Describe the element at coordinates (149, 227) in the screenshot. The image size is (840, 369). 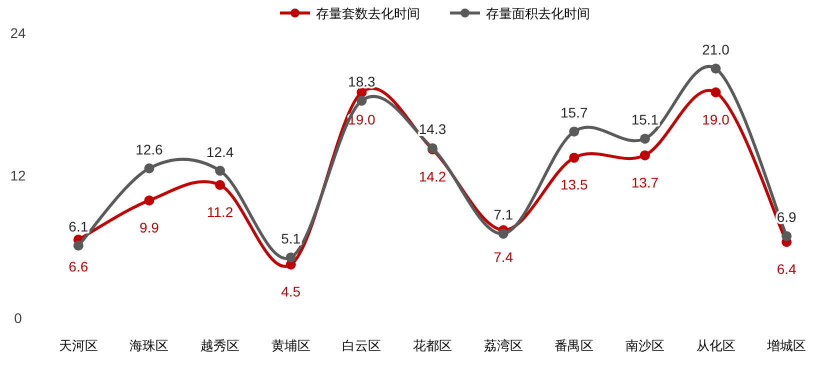
I see `data-label: 9.9` at that location.